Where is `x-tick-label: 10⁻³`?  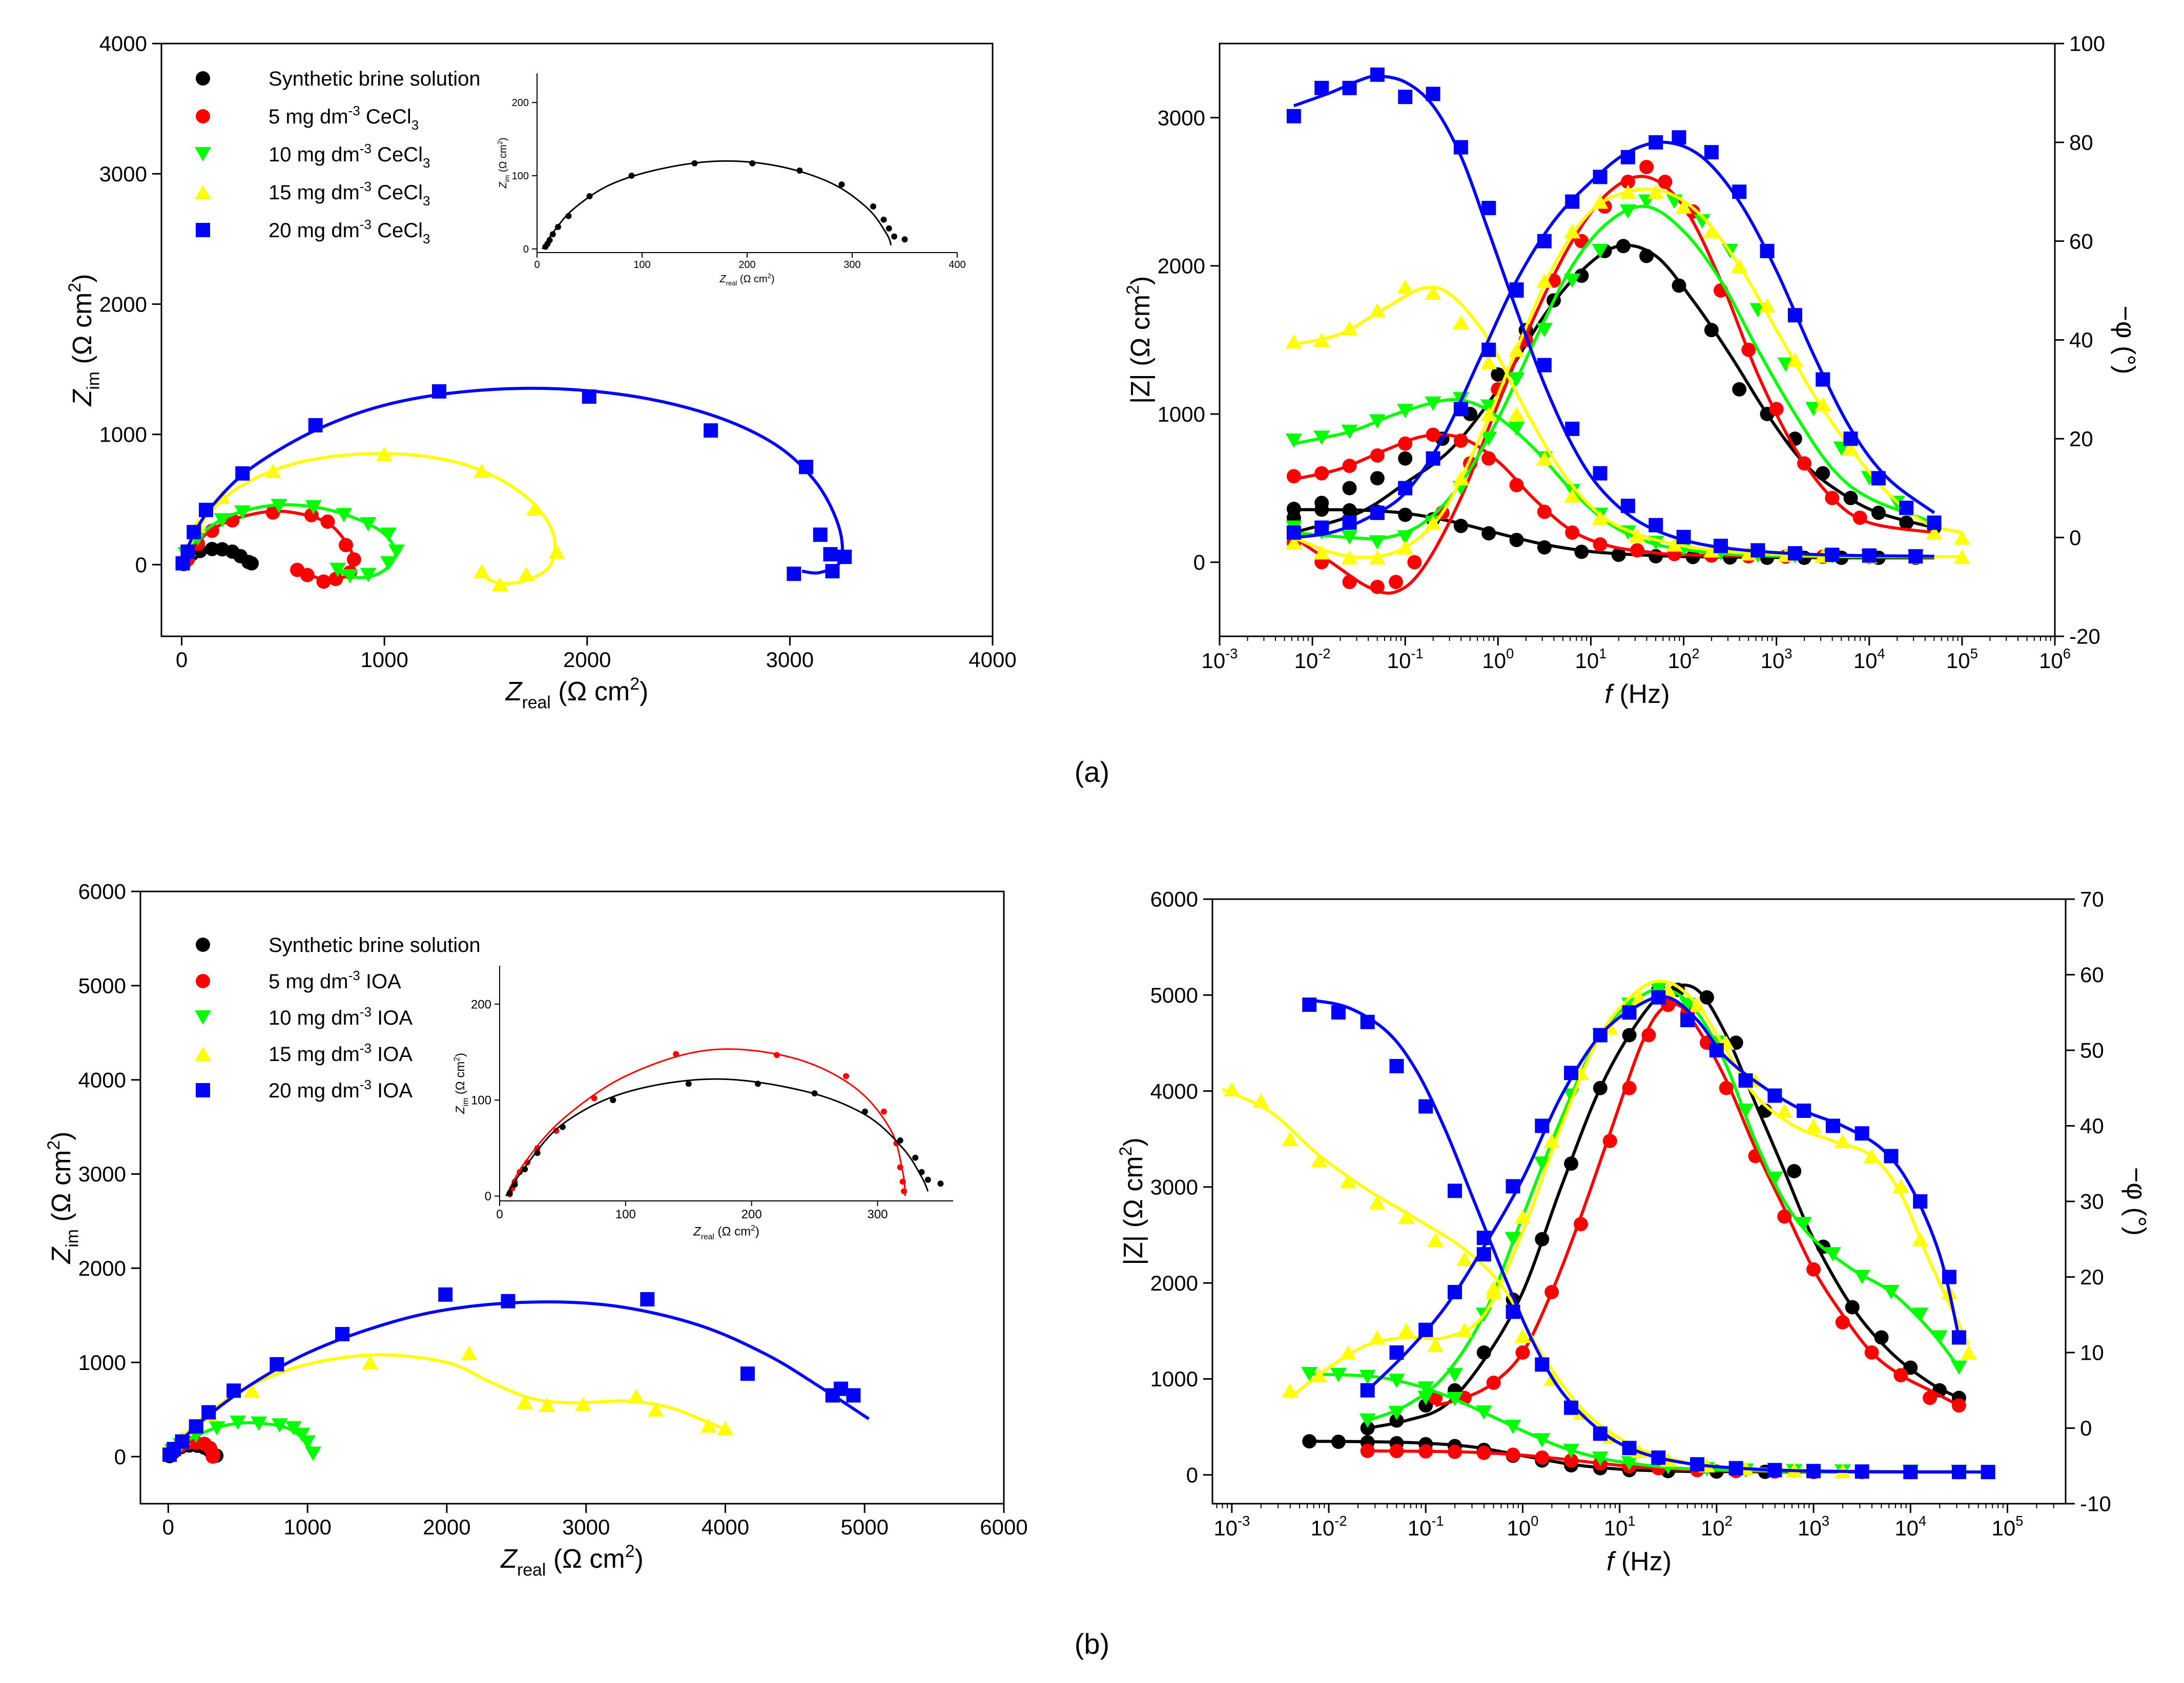 x-tick-label: 10⁻³ is located at coordinates (1220, 659).